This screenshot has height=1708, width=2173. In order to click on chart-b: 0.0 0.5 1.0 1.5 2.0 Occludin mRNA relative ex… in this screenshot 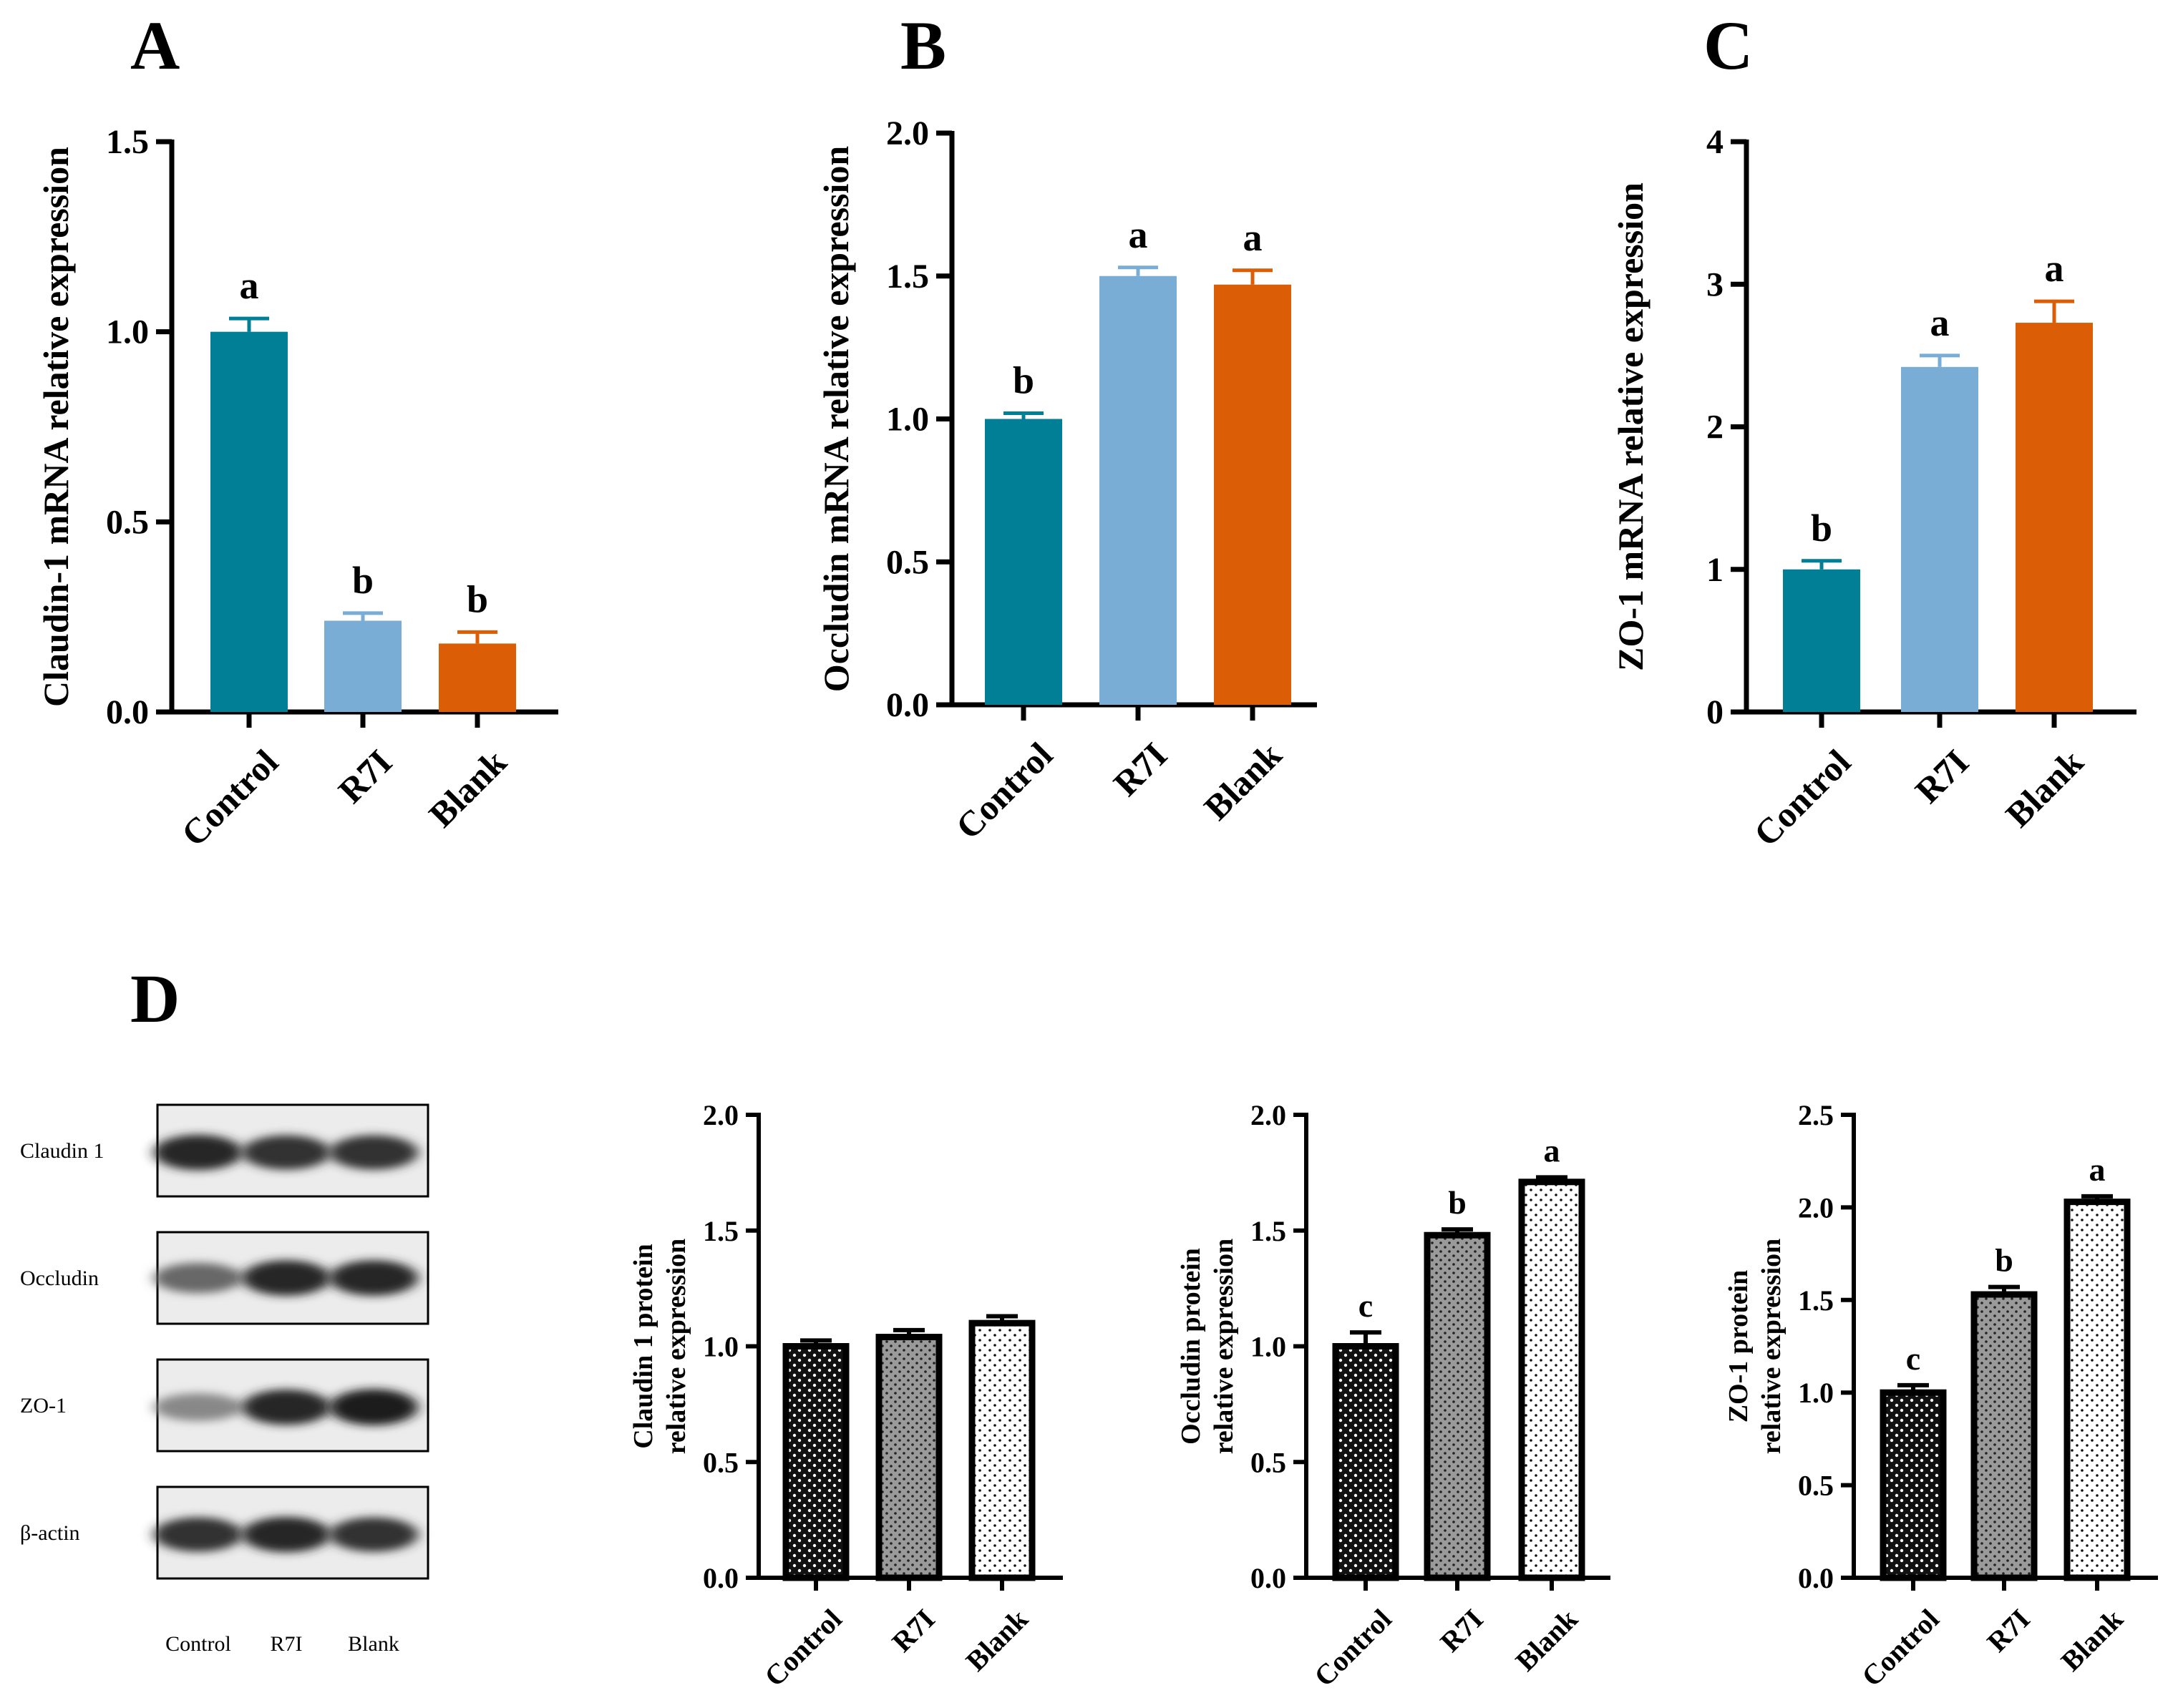, I will do `click(1067, 480)`.